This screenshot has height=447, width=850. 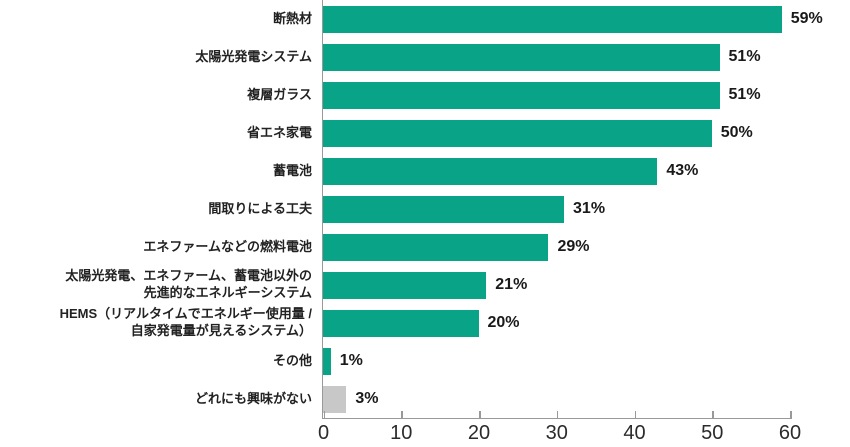 I want to click on chart-row: どれにも興味がない 3%, so click(x=425, y=399).